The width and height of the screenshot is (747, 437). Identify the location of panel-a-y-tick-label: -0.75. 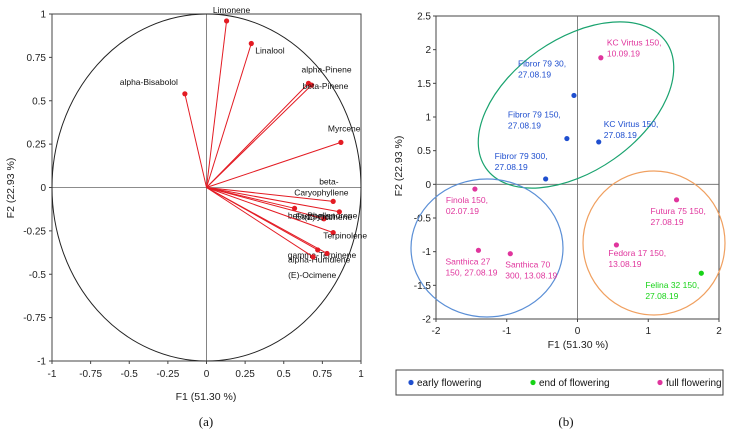
(34, 318).